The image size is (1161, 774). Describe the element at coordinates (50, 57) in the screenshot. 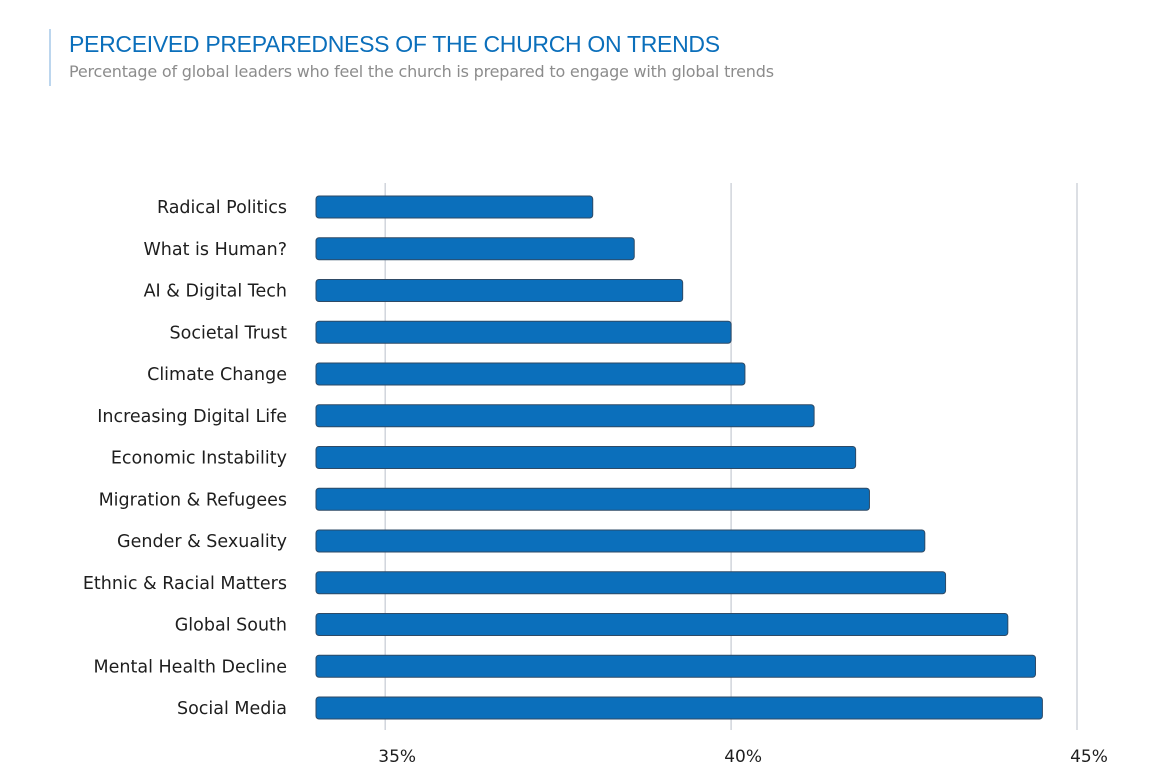

I see `title-accent-bar` at that location.